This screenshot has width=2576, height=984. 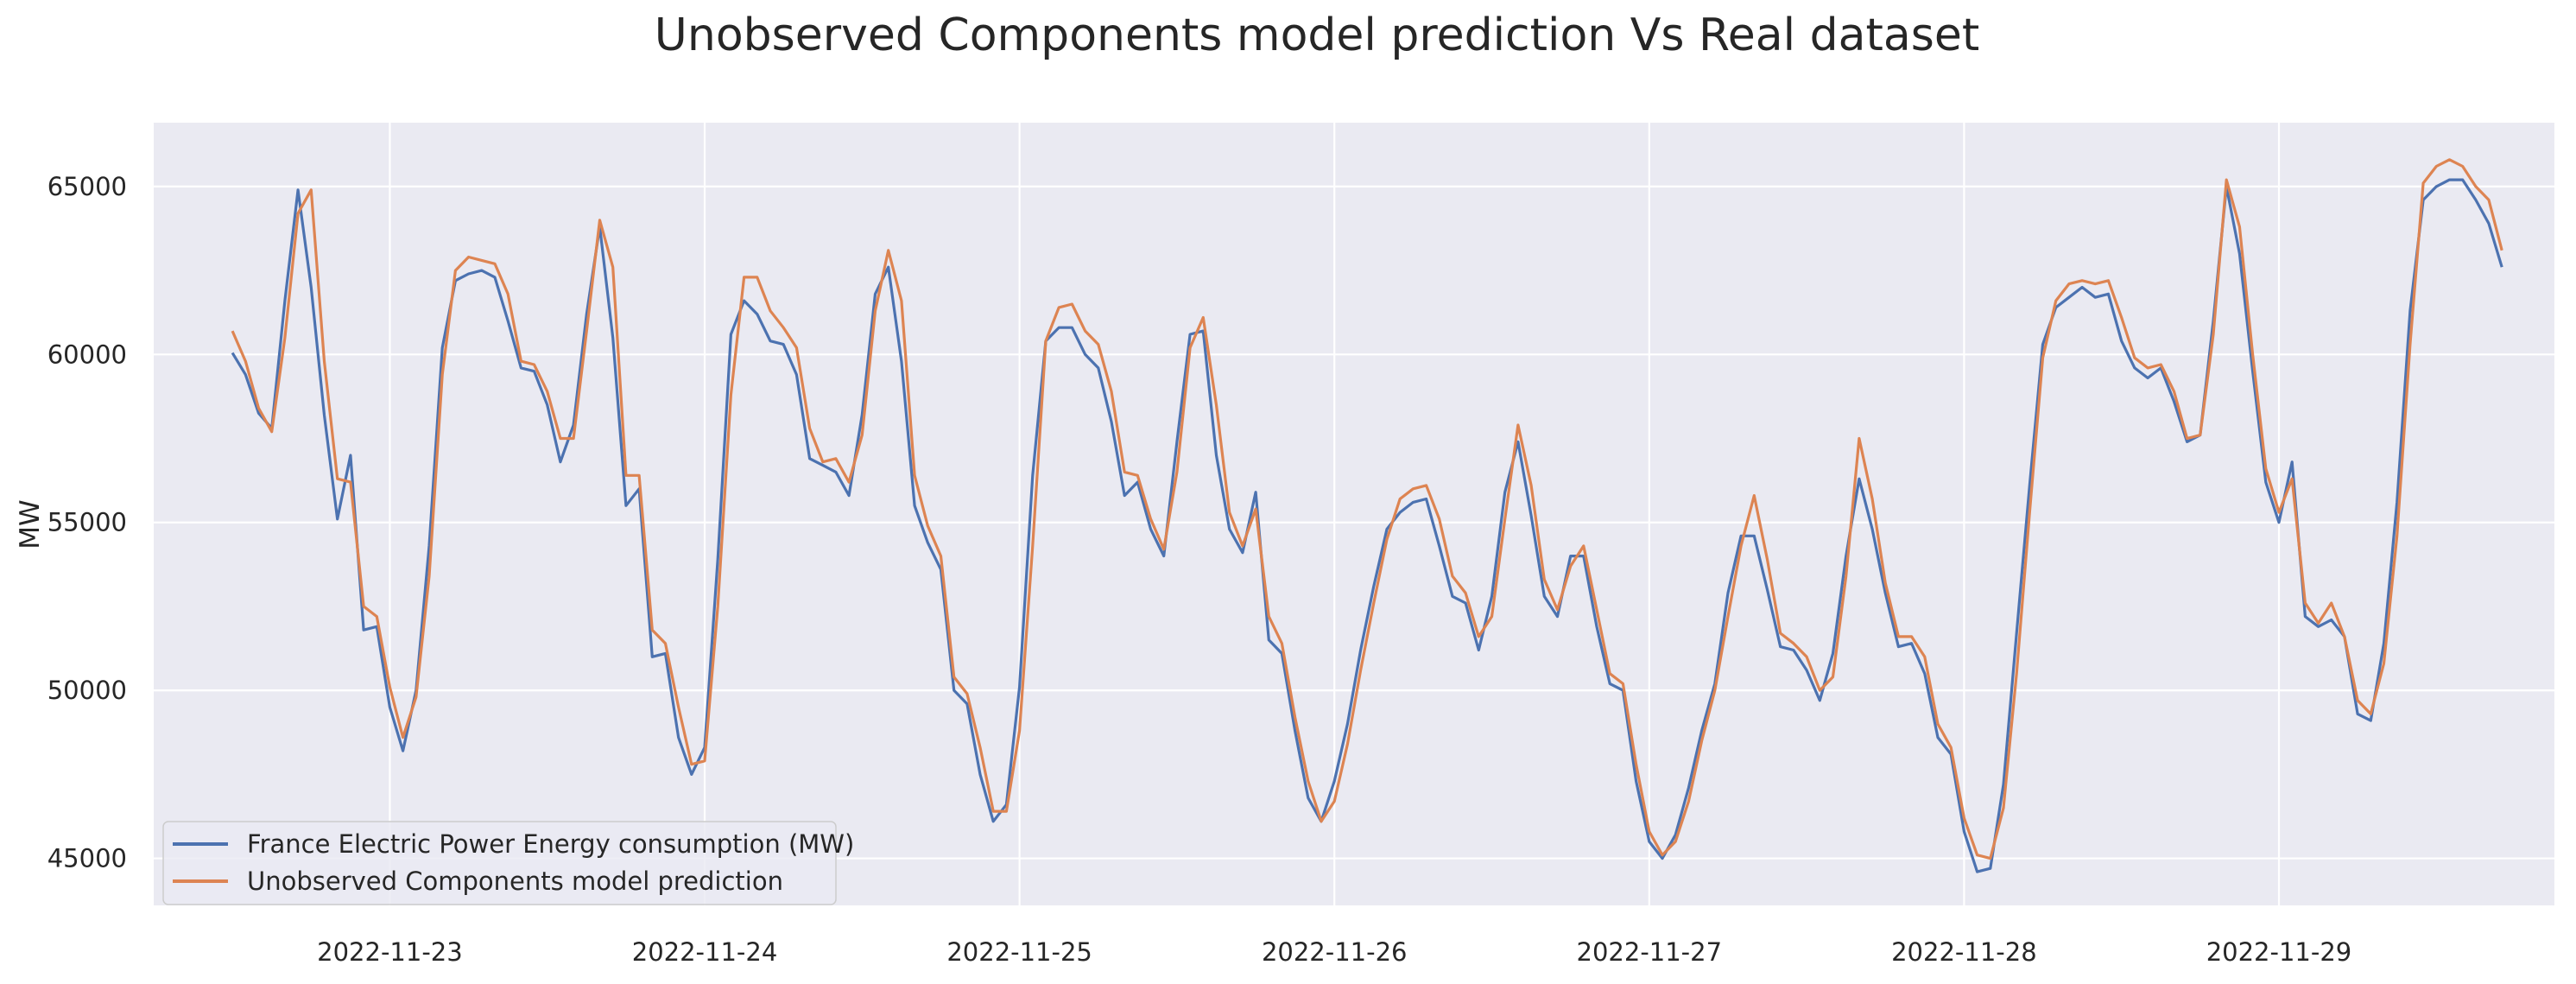 What do you see at coordinates (1964, 952) in the screenshot?
I see `x-tick-label: 2022-11-28` at bounding box center [1964, 952].